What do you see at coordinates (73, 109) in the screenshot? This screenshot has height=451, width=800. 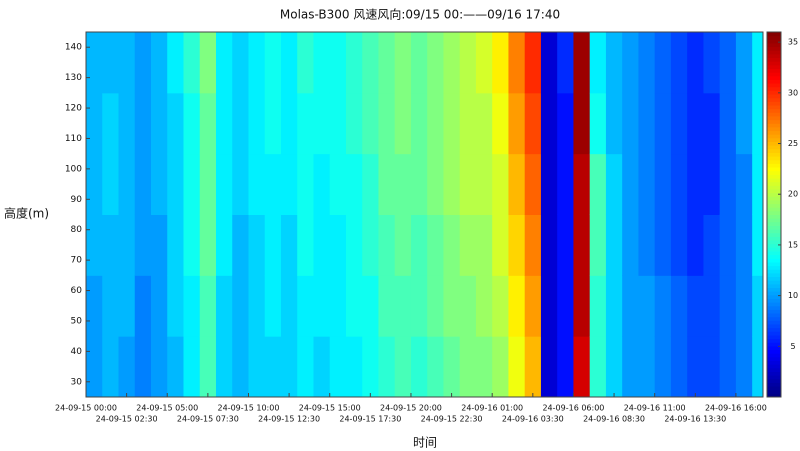 I see `y-tick-label: 120` at bounding box center [73, 109].